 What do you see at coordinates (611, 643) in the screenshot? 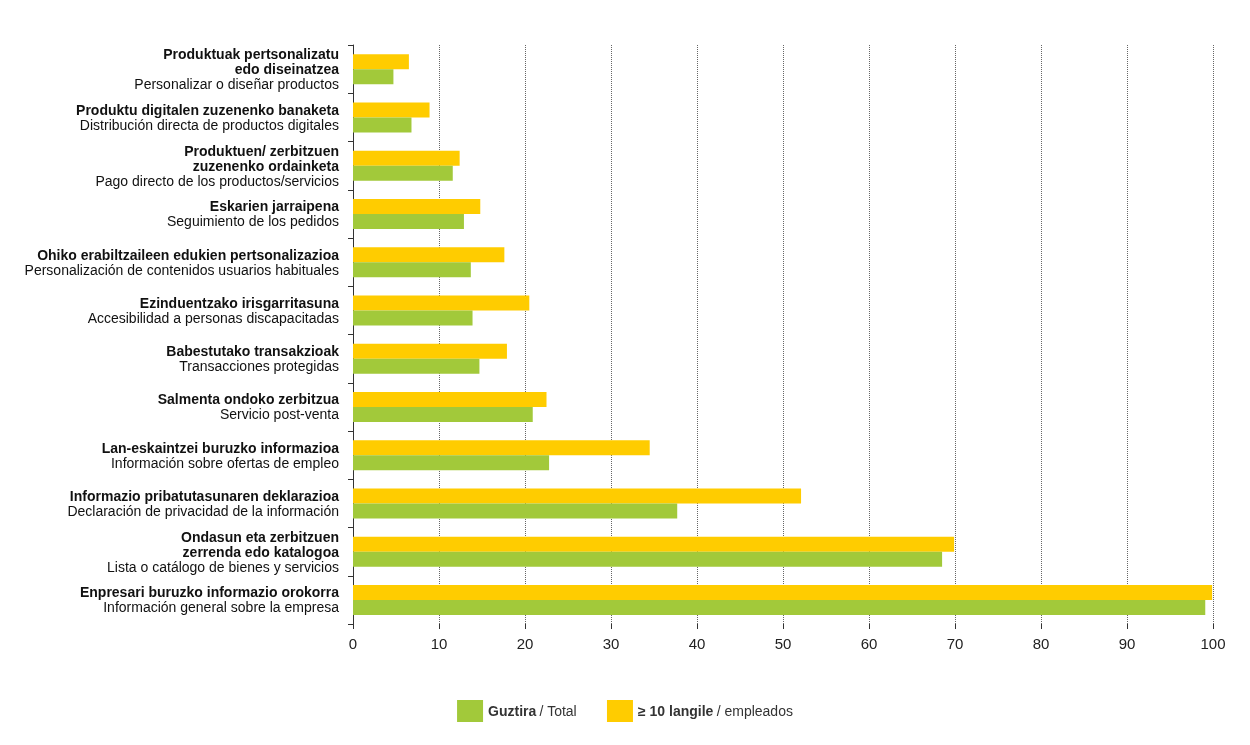
I see `x-tick-label: 30` at bounding box center [611, 643].